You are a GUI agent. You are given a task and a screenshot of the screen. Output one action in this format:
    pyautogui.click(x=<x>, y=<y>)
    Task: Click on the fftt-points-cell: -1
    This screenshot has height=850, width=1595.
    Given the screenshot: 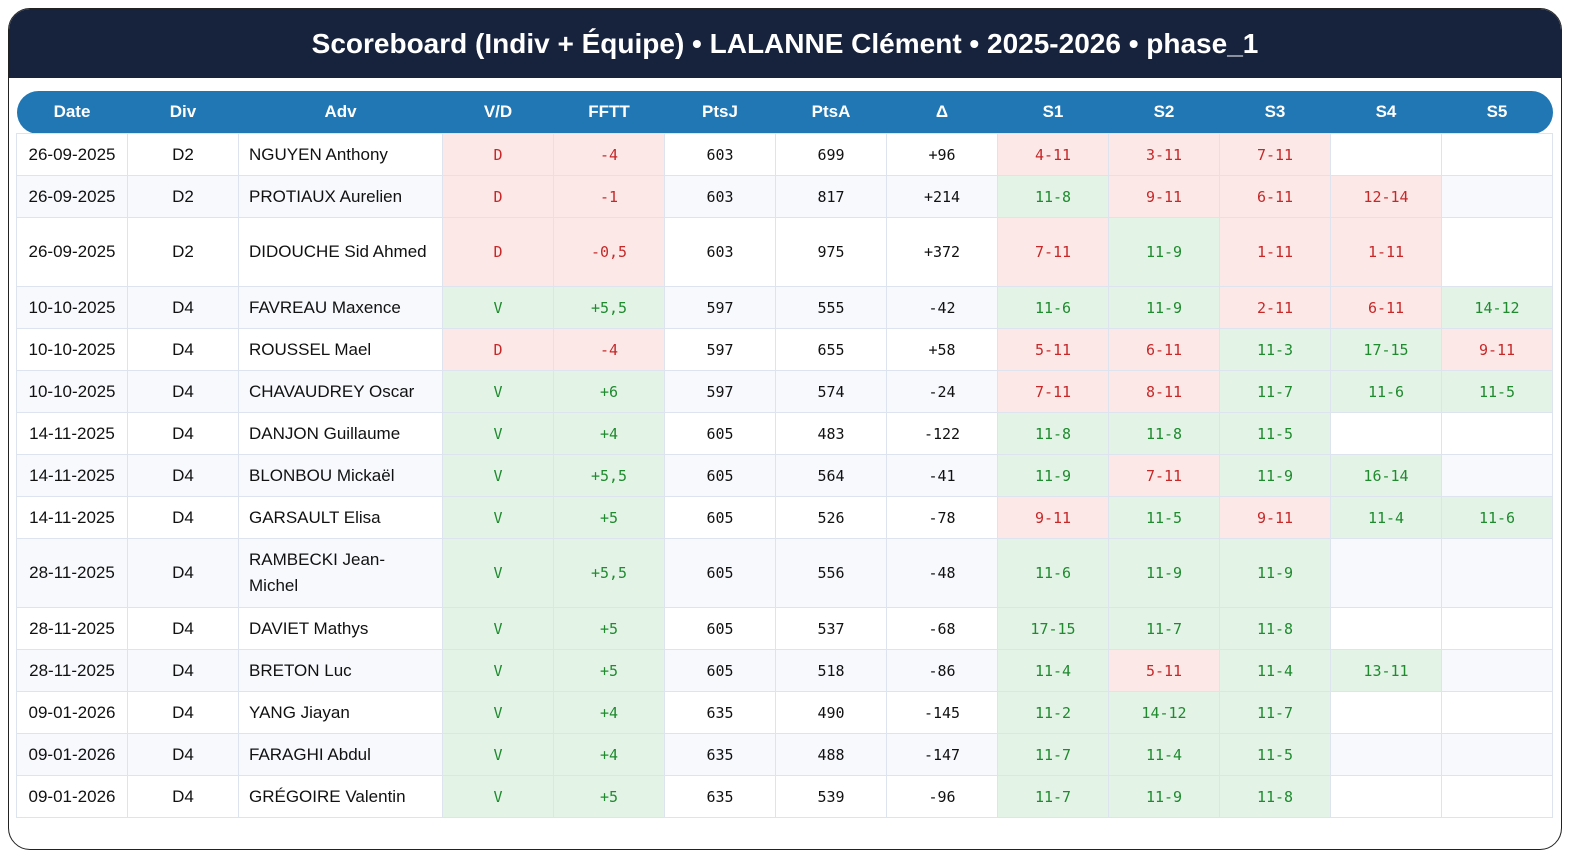 What is the action you would take?
    pyautogui.click(x=609, y=196)
    